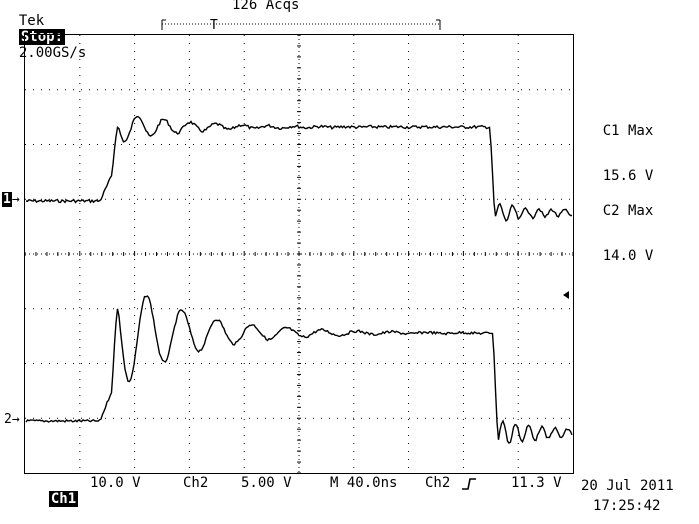 This screenshot has height=524, width=699. Describe the element at coordinates (266, 483) in the screenshot. I see `ch2-scale: 5.00 V` at that location.